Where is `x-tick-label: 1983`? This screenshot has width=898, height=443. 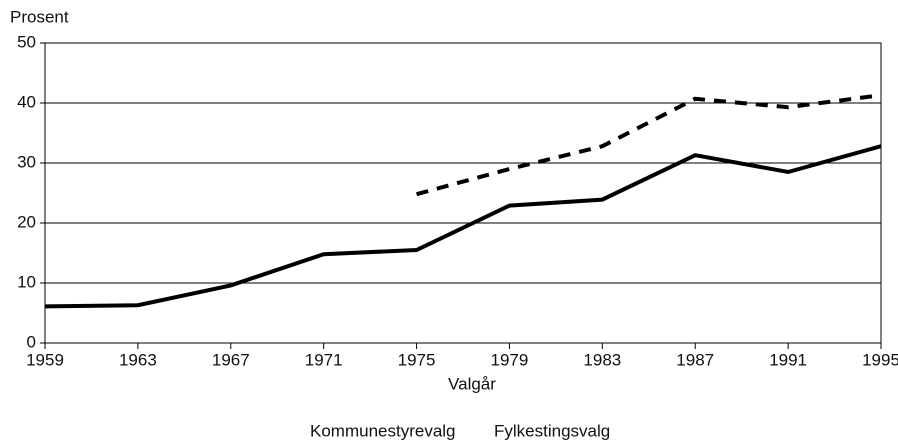
x-tick-label: 1983 is located at coordinates (602, 359).